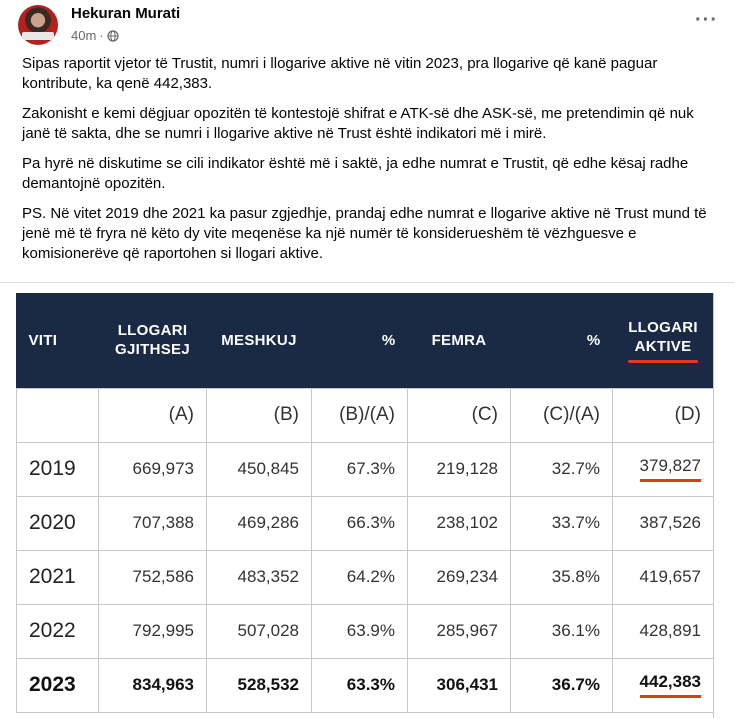 The height and width of the screenshot is (719, 735). I want to click on post-header: Hekuran Murati 40m · ···, so click(368, 25).